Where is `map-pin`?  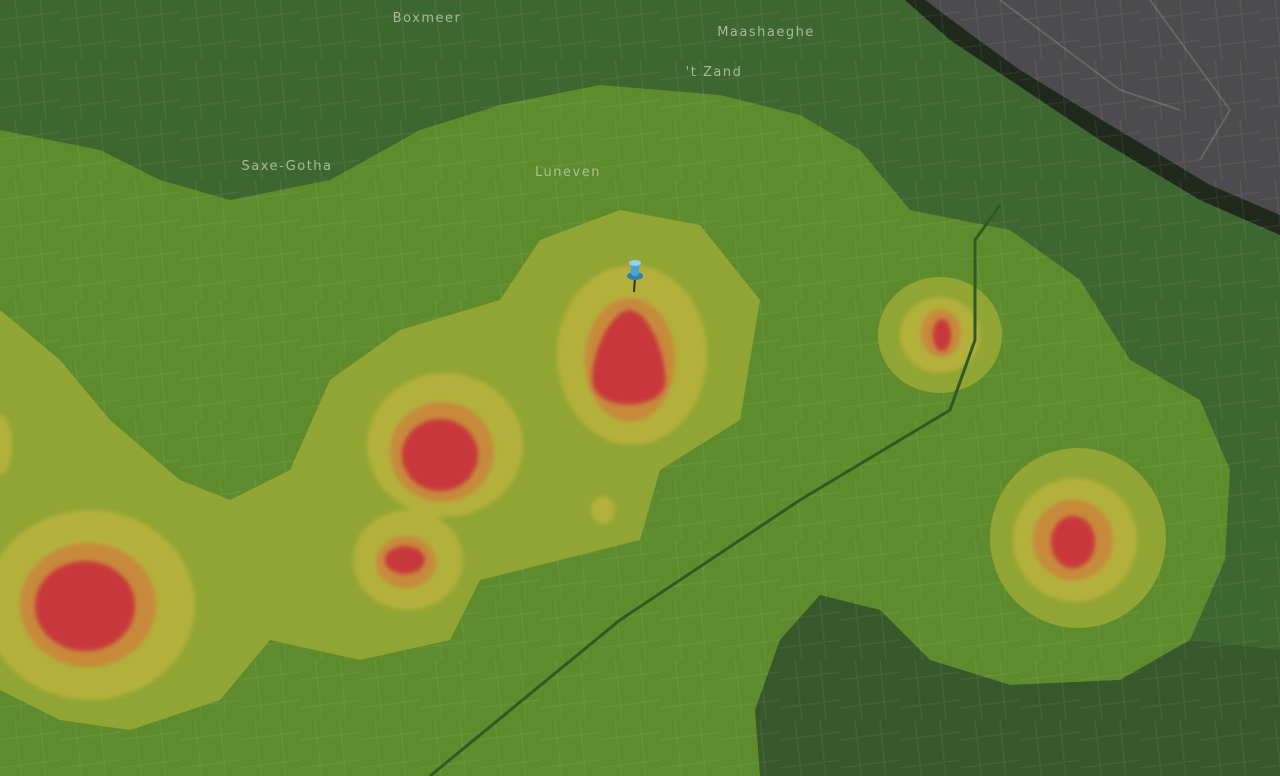 map-pin is located at coordinates (635, 276).